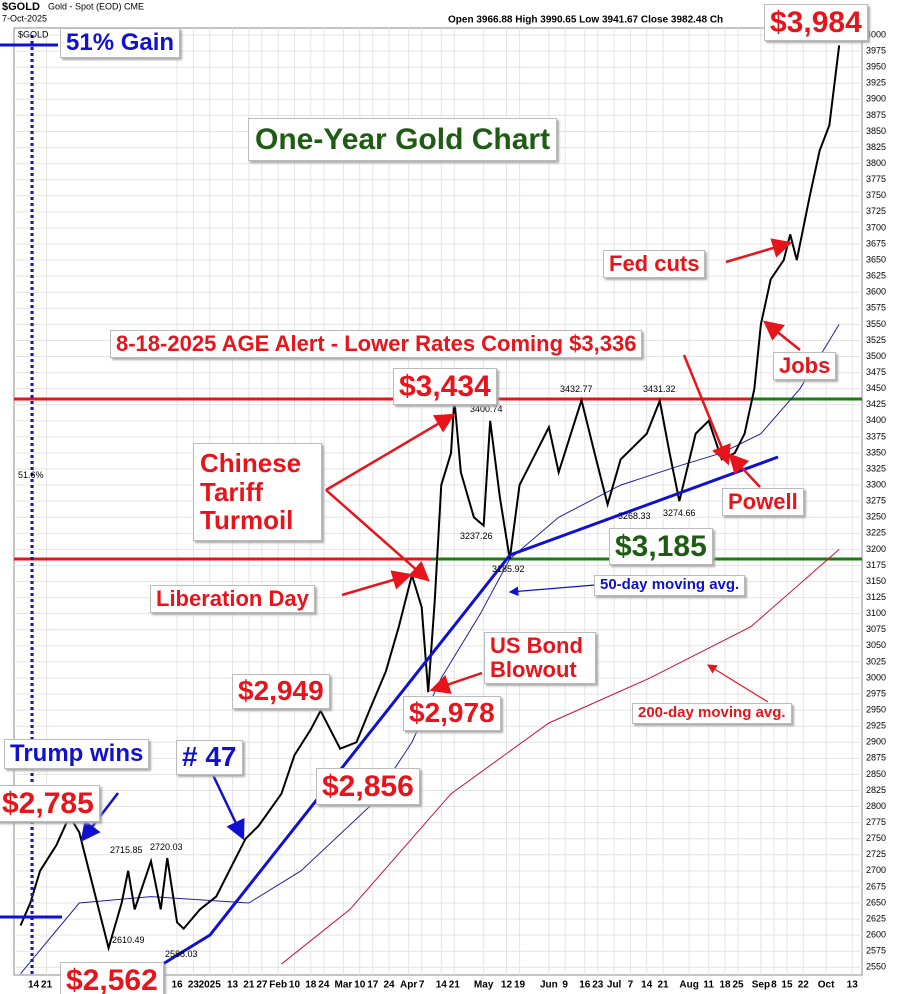  I want to click on point-label: 2588.03, so click(181, 954).